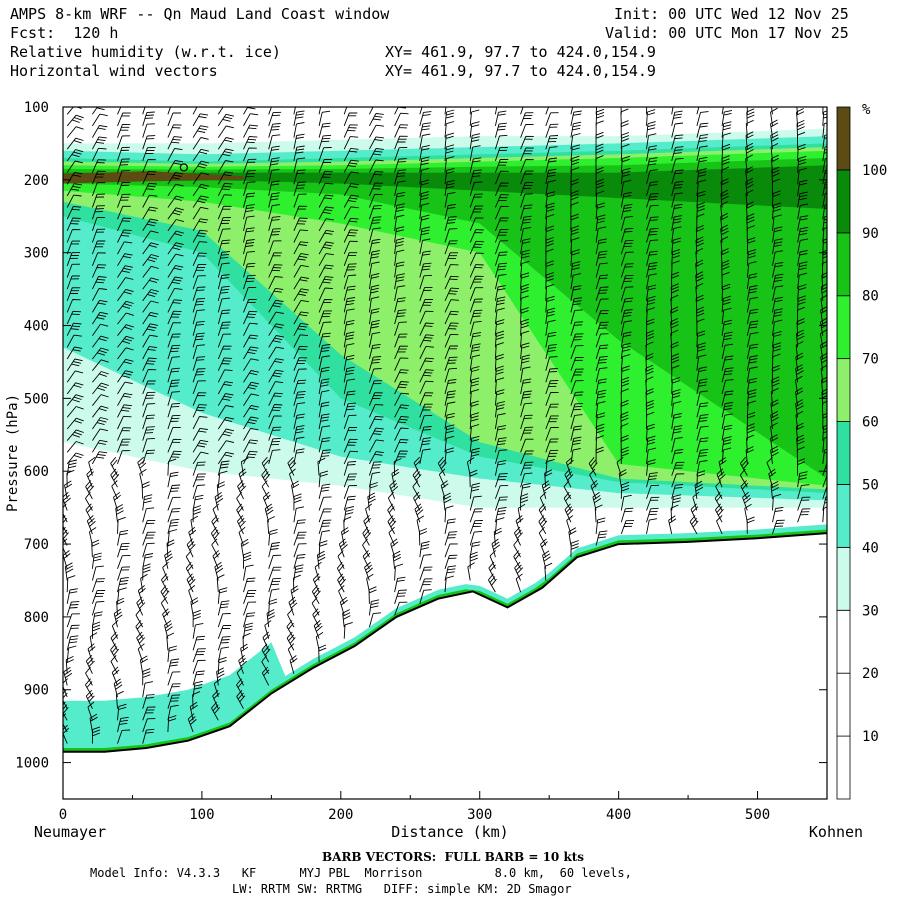 Image resolution: width=900 pixels, height=900 pixels. Describe the element at coordinates (153, 177) in the screenshot. I see `rh-100-band` at that location.